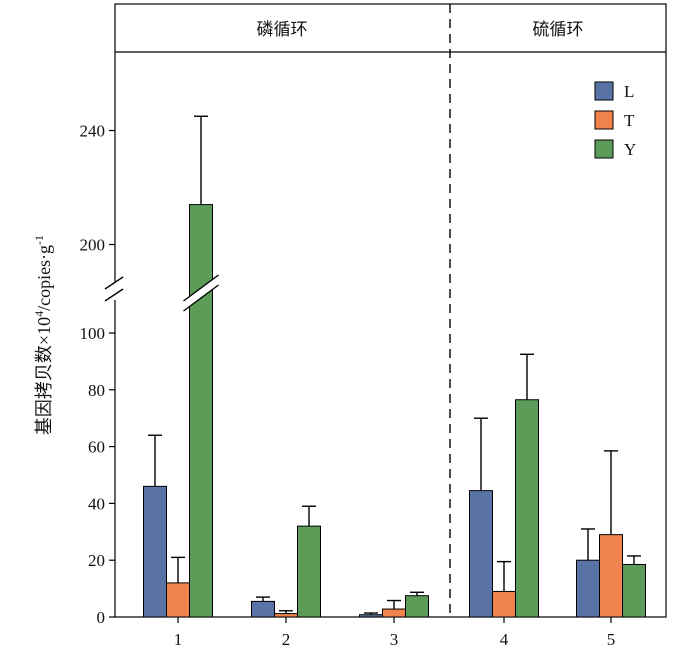 The image size is (700, 661). Describe the element at coordinates (93, 333) in the screenshot. I see `y-tick-label: 100` at that location.